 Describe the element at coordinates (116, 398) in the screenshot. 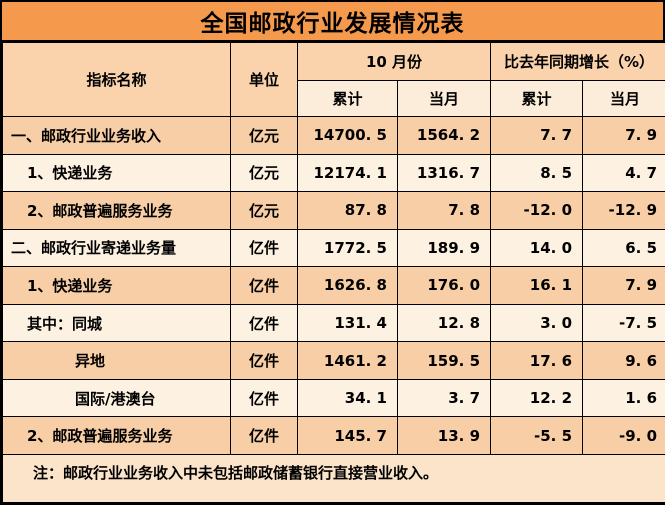

I see `indicator-cell: 国际/港澳台` at that location.